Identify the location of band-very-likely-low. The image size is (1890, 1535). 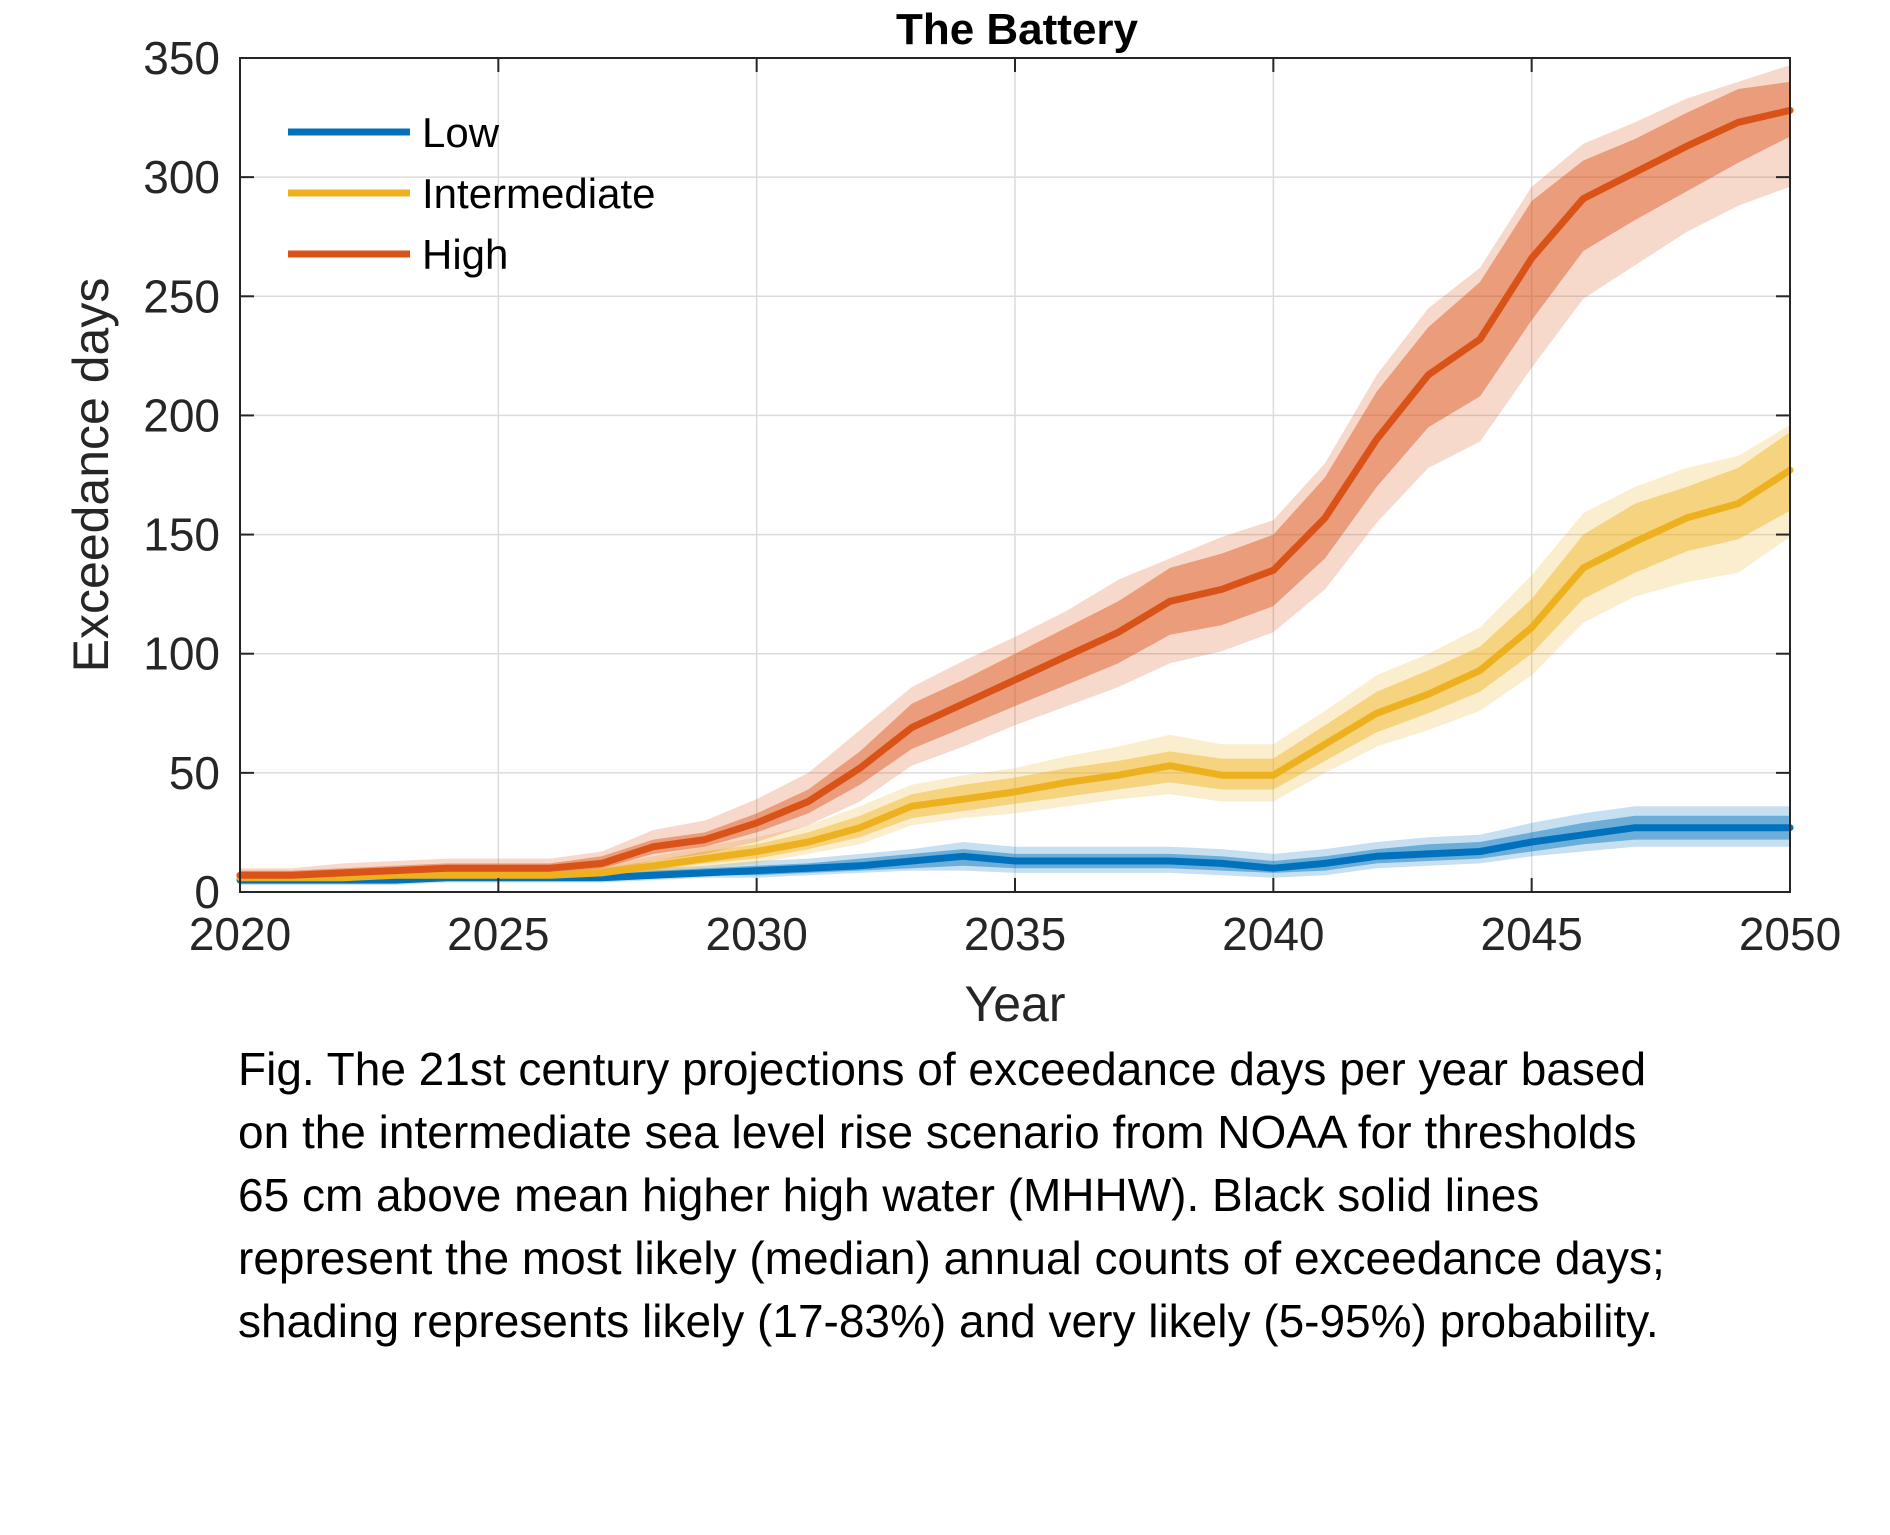
(1015, 845).